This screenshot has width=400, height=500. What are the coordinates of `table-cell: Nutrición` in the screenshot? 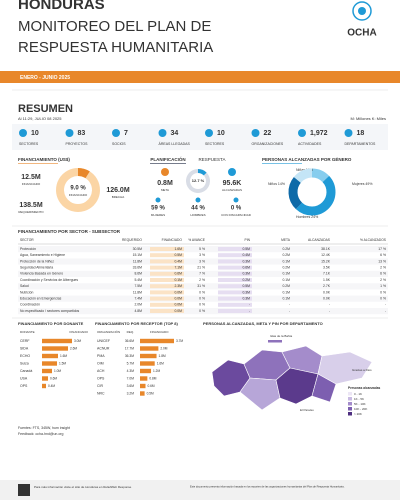 It's located at (26, 292).